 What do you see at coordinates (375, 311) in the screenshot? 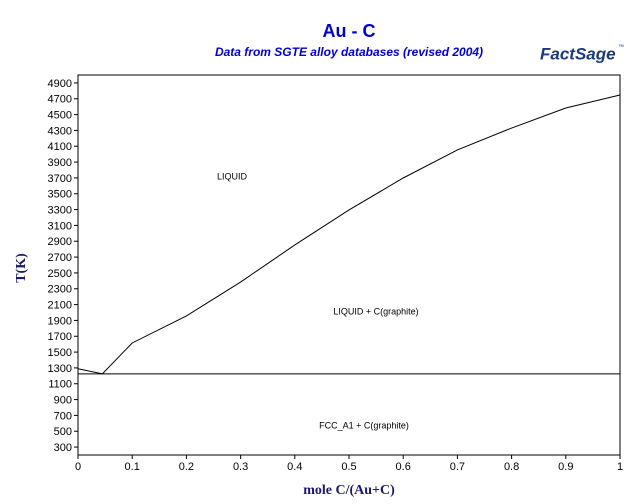
I see `region-label: LIQUID + C(graphite)` at bounding box center [375, 311].